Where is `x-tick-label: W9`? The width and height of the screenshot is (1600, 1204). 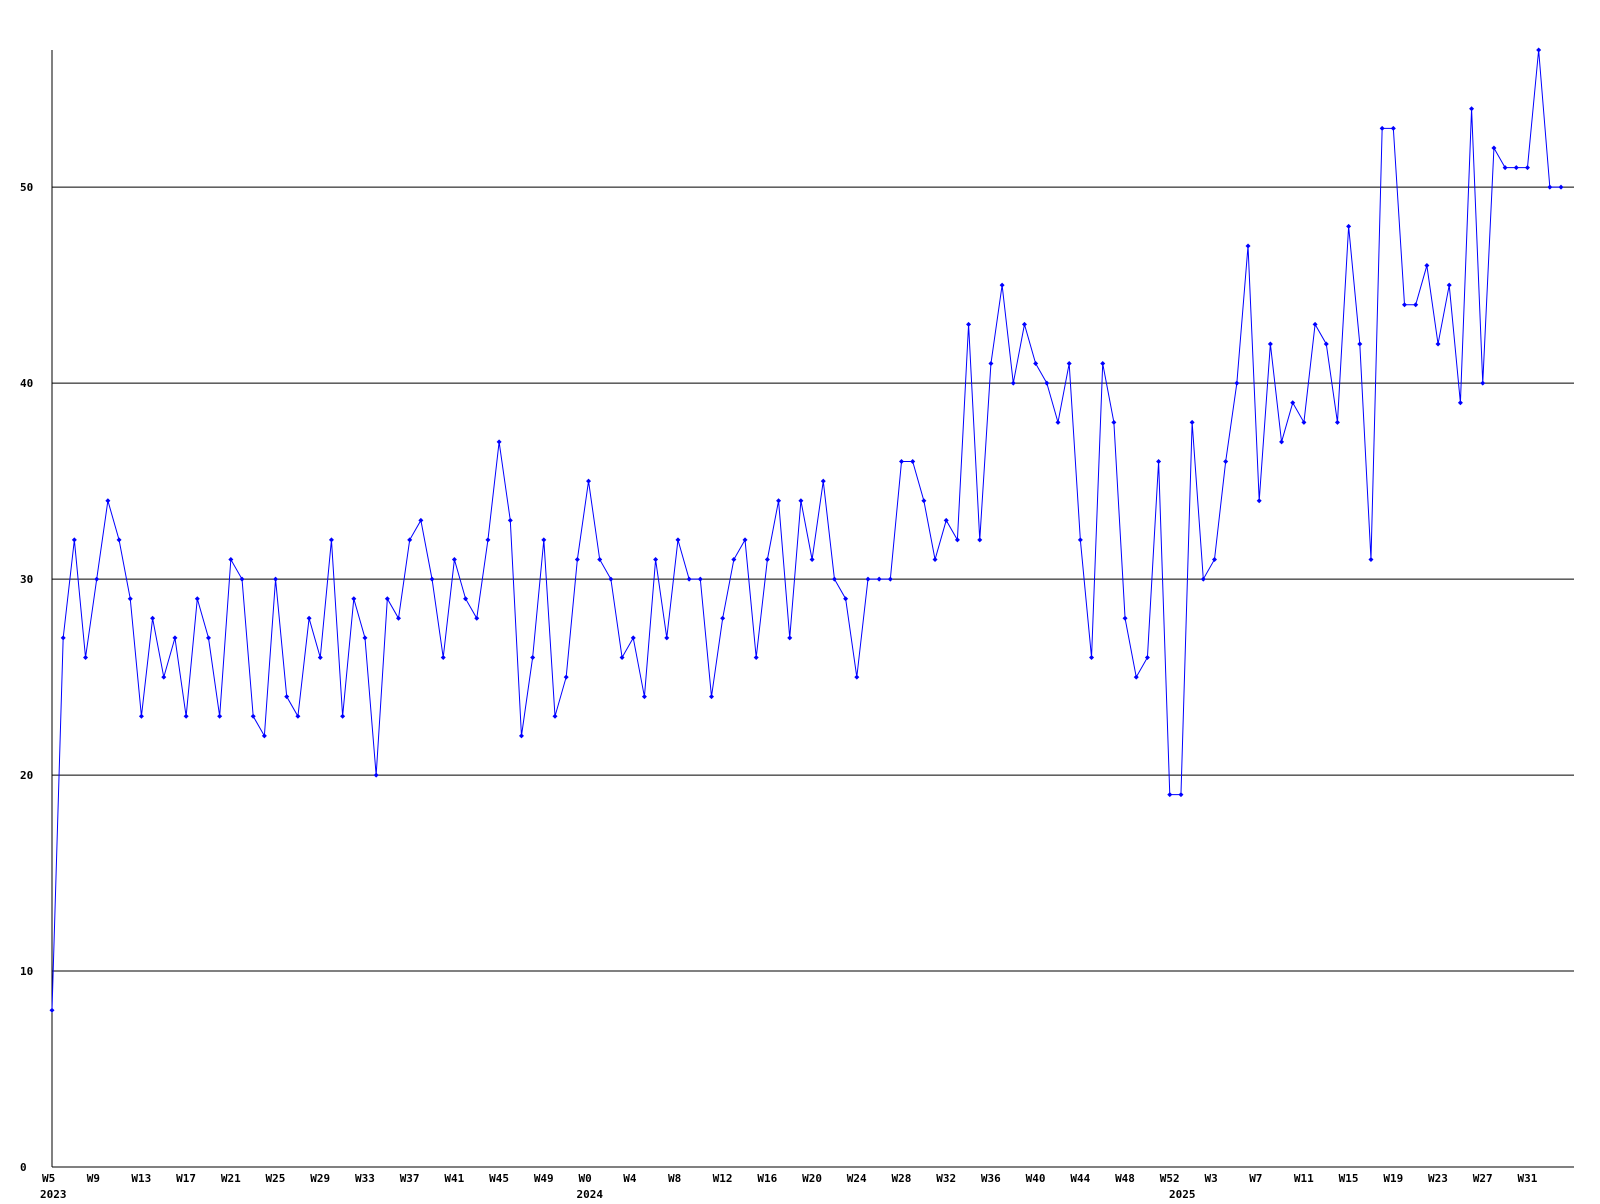 x-tick-label: W9 is located at coordinates (93, 1178).